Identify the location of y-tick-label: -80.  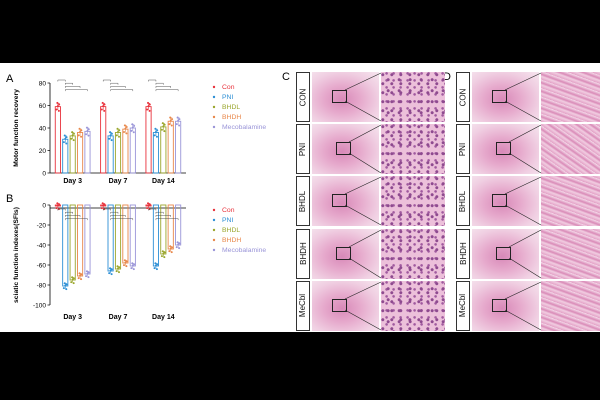
(42, 285).